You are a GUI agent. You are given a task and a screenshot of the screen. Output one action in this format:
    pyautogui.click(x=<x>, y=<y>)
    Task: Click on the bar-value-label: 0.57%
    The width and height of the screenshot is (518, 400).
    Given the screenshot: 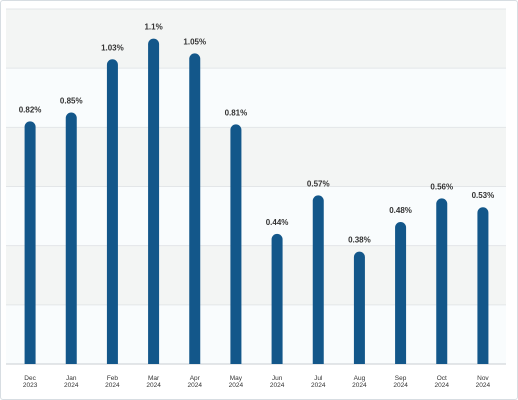 What is the action you would take?
    pyautogui.click(x=318, y=183)
    